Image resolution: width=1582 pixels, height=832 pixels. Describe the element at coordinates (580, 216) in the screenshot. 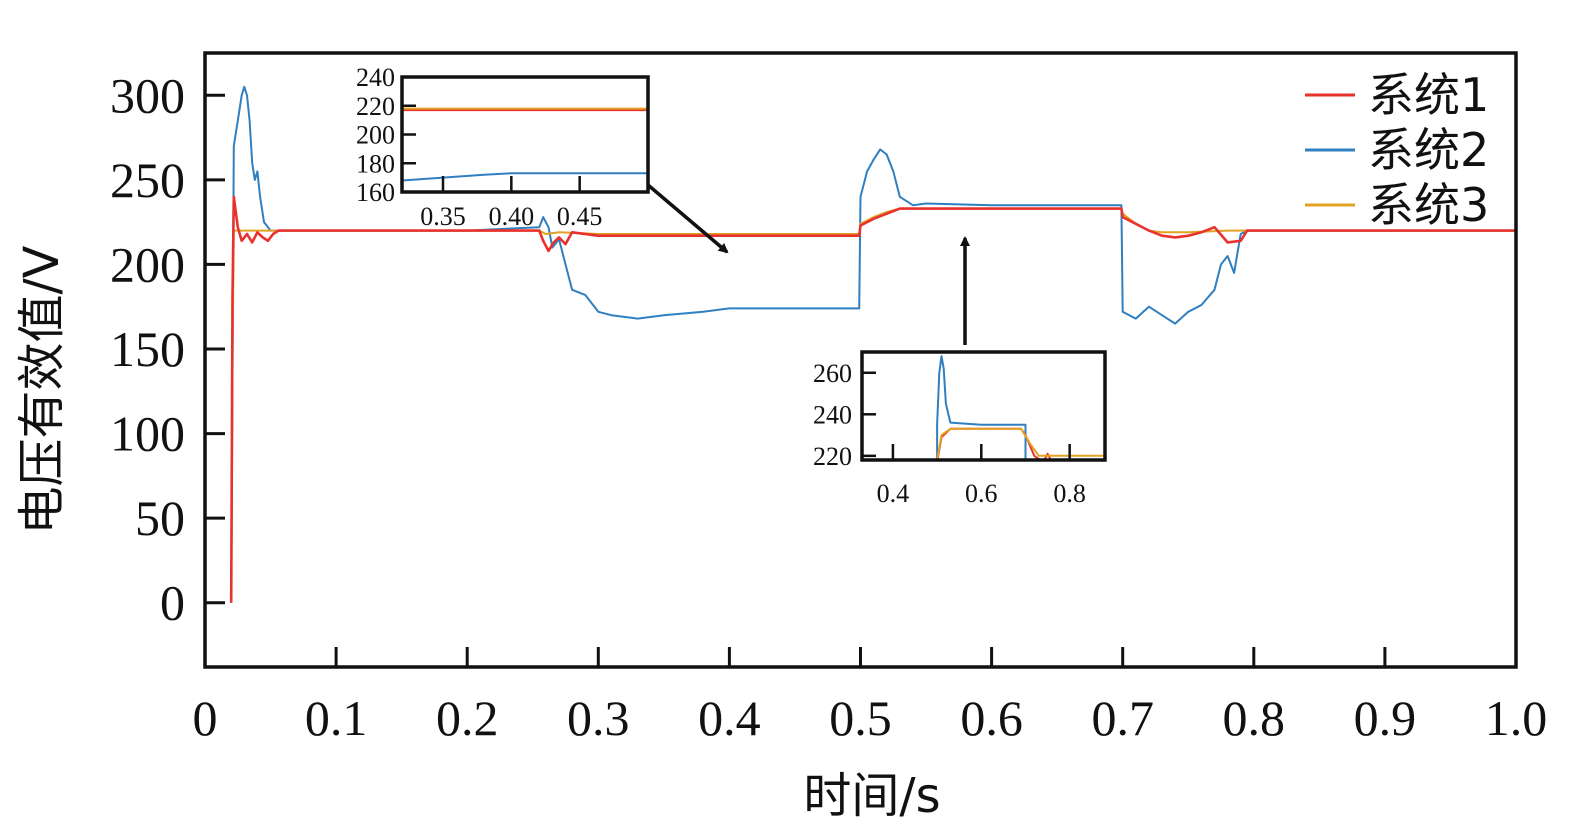

I see `inset-x-tick-label: 0.45` at that location.